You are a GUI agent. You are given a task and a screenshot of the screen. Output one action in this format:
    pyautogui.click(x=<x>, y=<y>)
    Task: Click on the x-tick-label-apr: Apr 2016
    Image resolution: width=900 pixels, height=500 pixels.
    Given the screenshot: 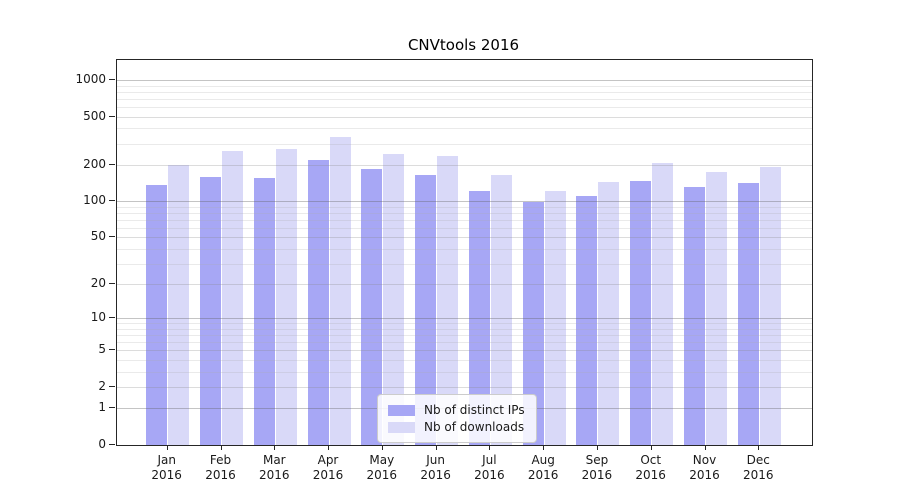 What is the action you would take?
    pyautogui.click(x=328, y=467)
    